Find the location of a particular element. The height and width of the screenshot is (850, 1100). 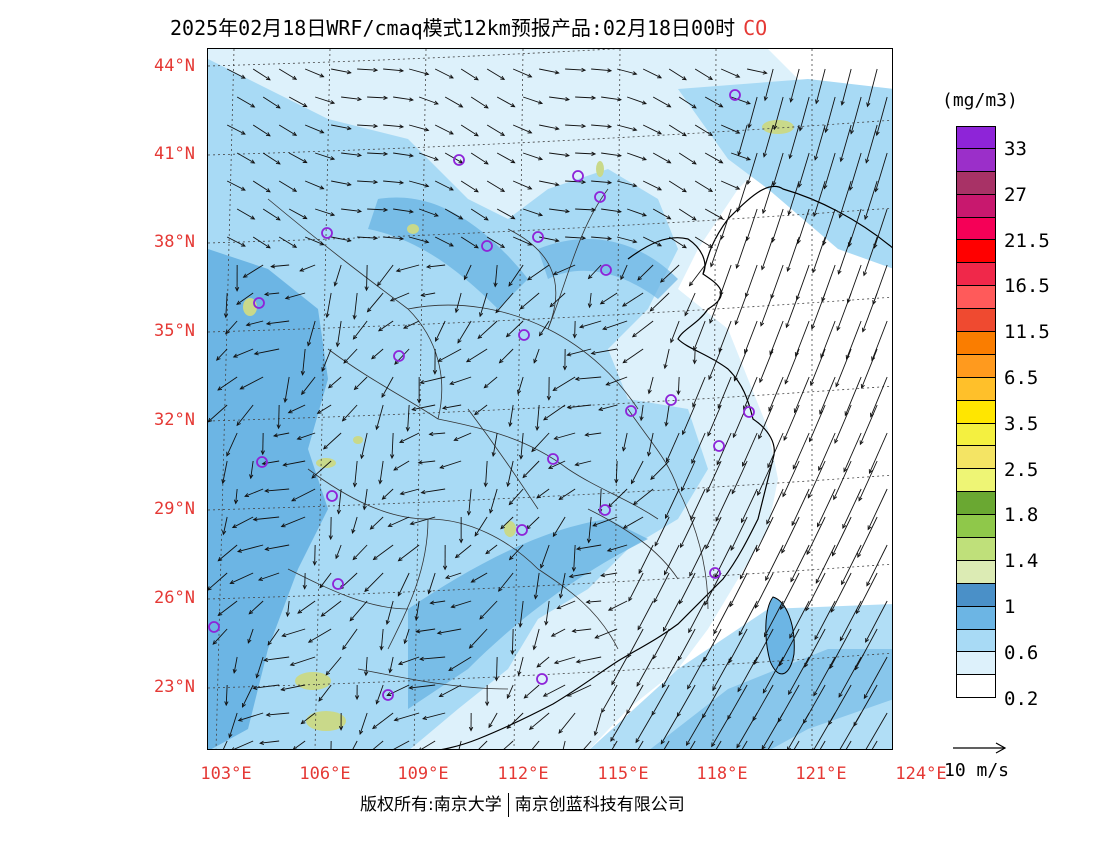

legend-label: 0.2 is located at coordinates (1021, 698).